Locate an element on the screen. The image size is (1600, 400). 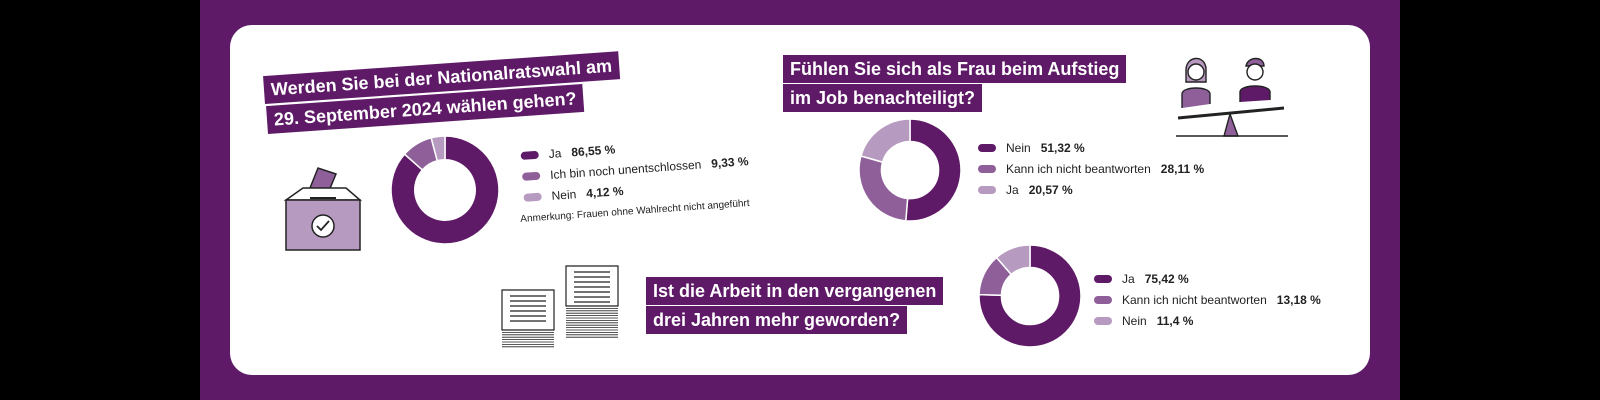
q2-title-line2: im Job benachteiligt? is located at coordinates (883, 98).